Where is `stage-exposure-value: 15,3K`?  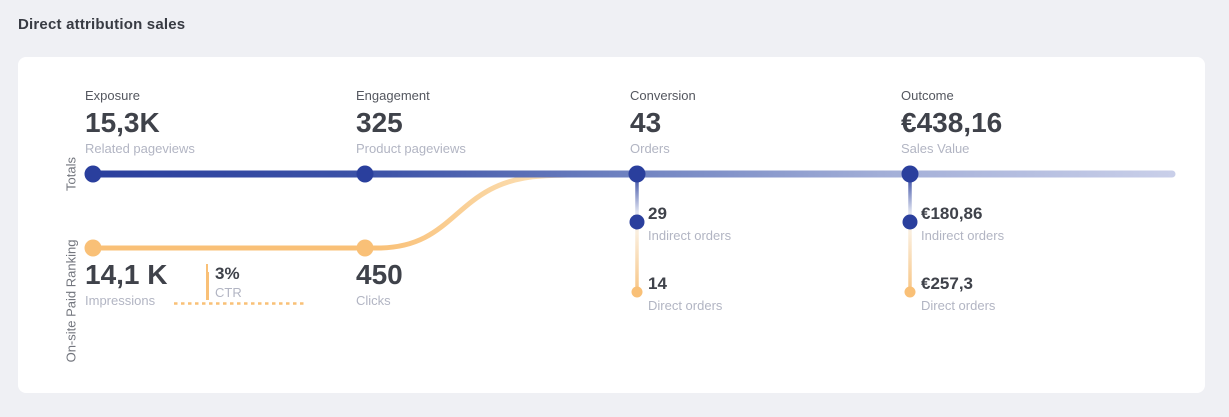 stage-exposure-value: 15,3K is located at coordinates (122, 122).